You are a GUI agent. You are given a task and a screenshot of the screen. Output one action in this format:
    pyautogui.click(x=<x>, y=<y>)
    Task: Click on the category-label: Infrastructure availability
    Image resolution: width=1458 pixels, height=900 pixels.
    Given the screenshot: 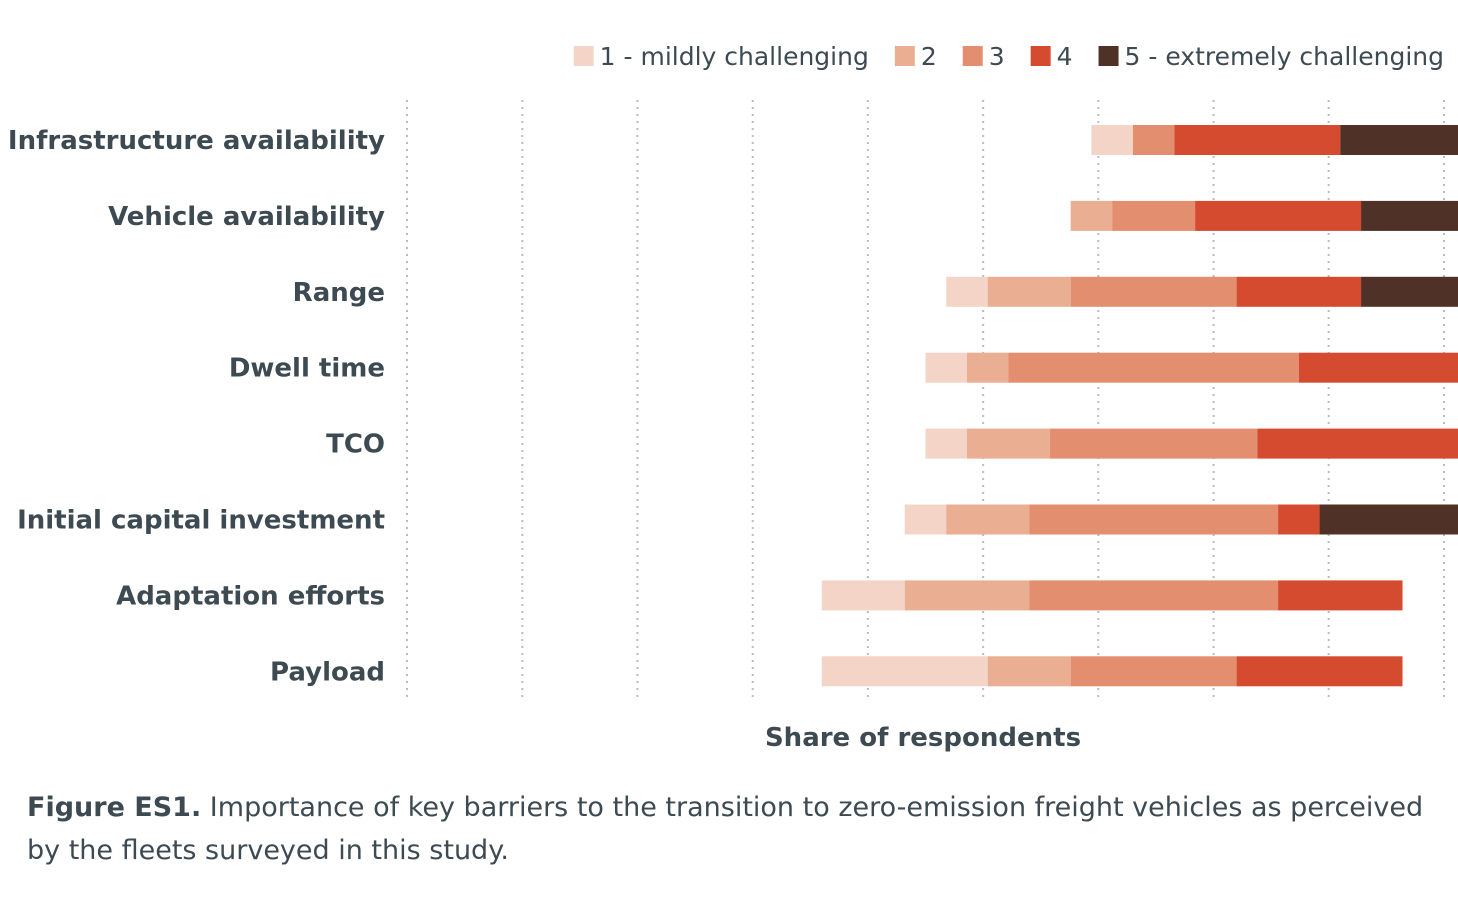 What is the action you would take?
    pyautogui.click(x=196, y=141)
    